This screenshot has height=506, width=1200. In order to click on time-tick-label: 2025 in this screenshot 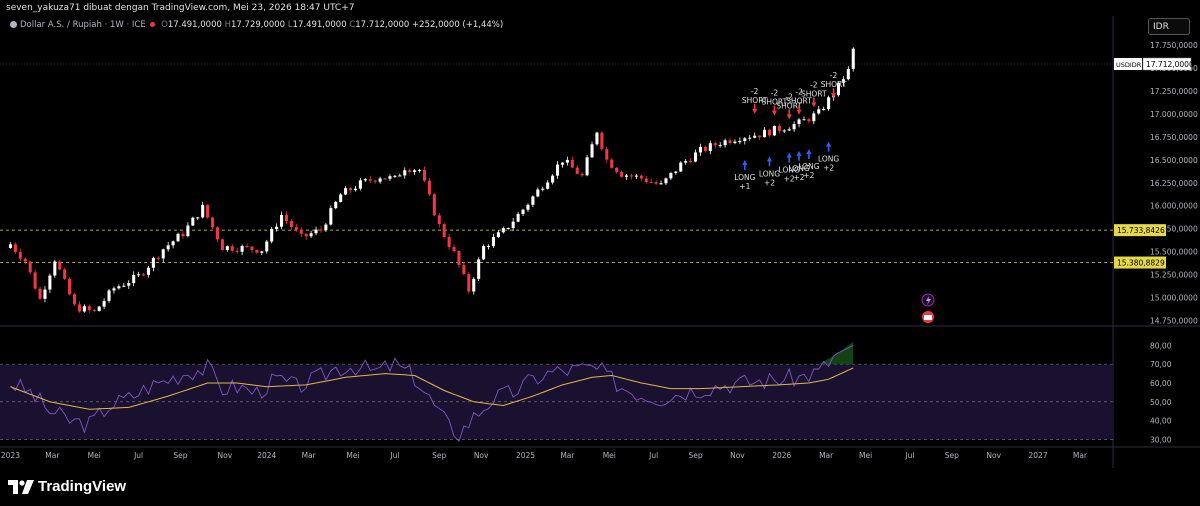, I will do `click(525, 455)`.